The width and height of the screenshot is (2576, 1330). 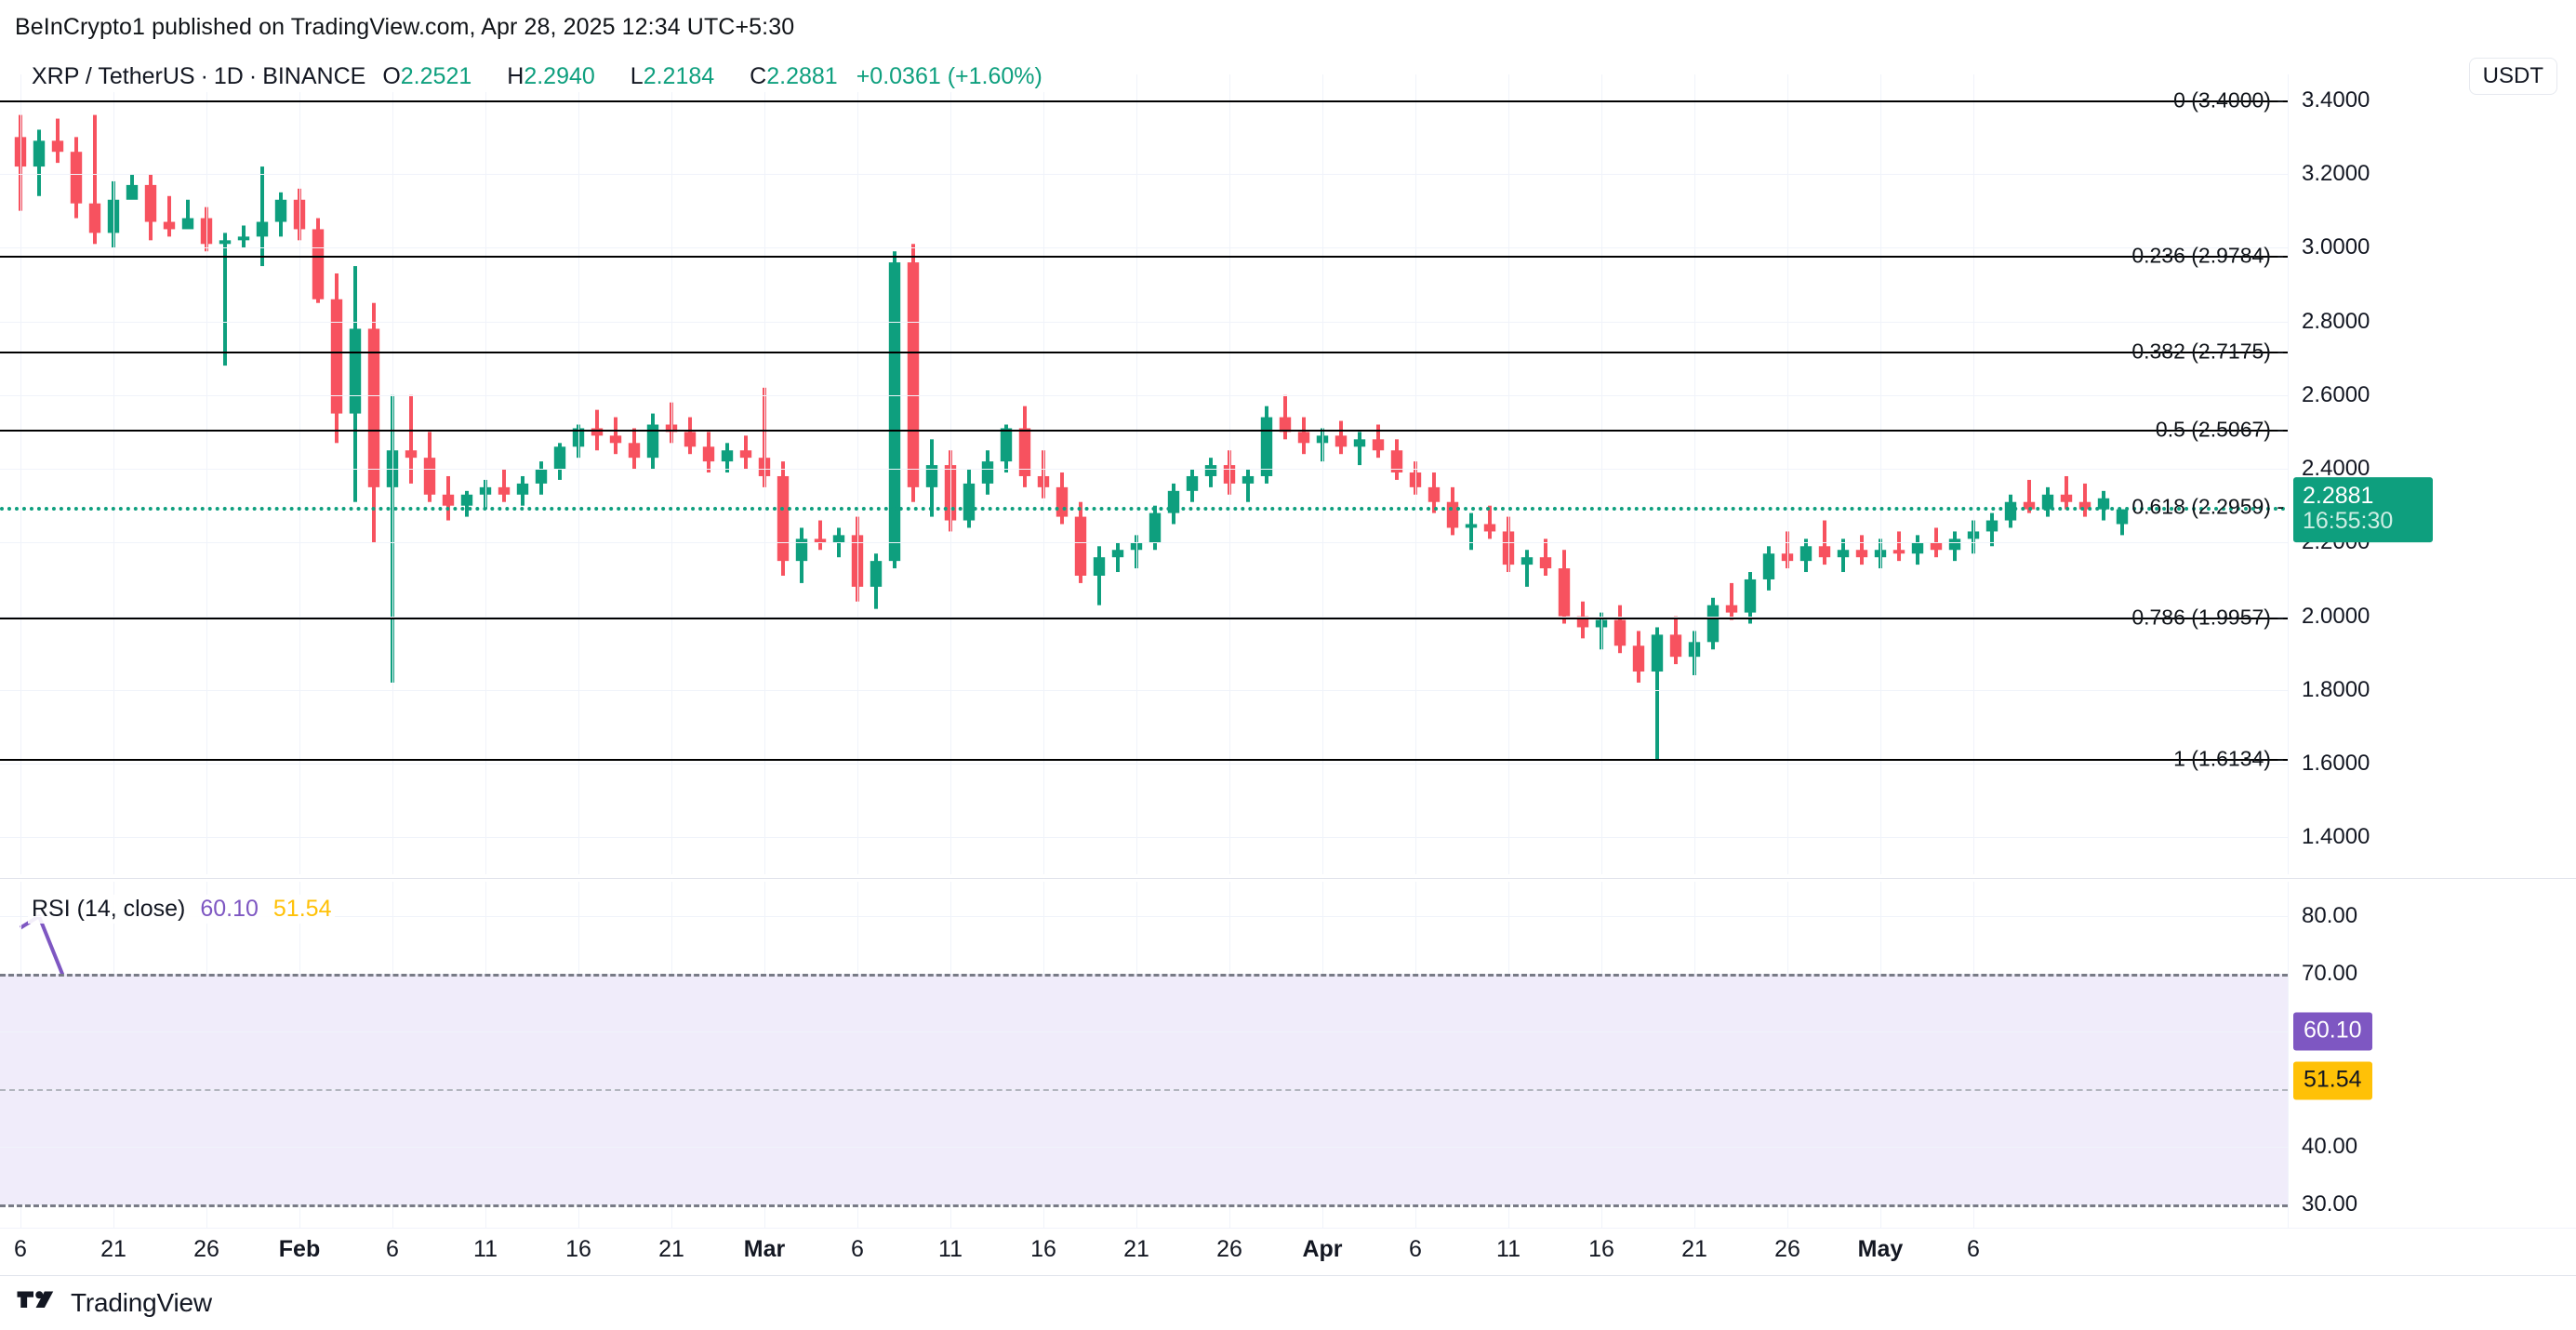 I want to click on legend-close-value: 2.2881, so click(x=802, y=76).